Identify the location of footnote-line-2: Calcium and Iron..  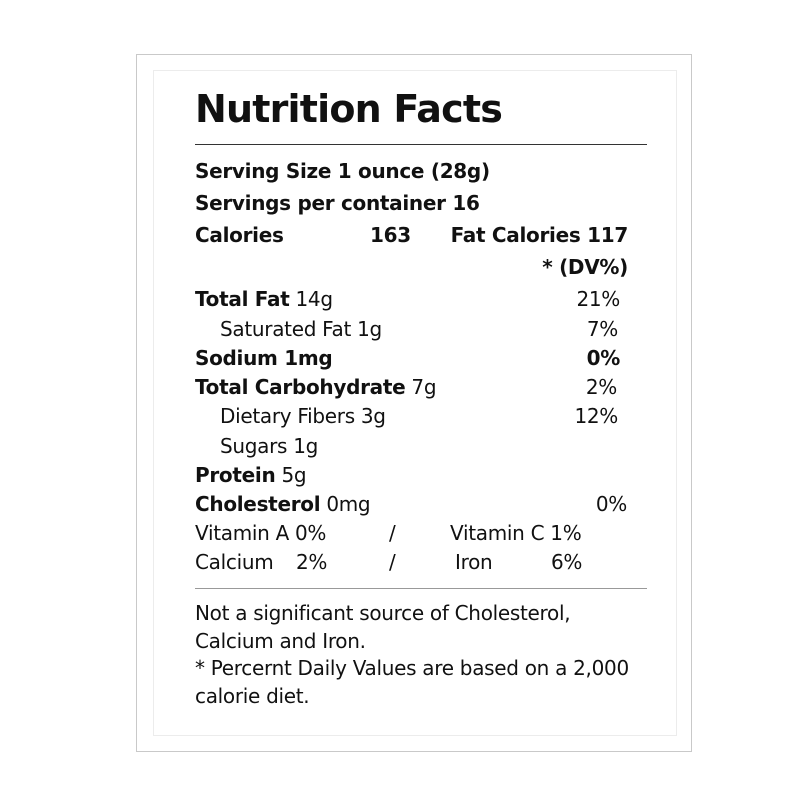
(280, 641).